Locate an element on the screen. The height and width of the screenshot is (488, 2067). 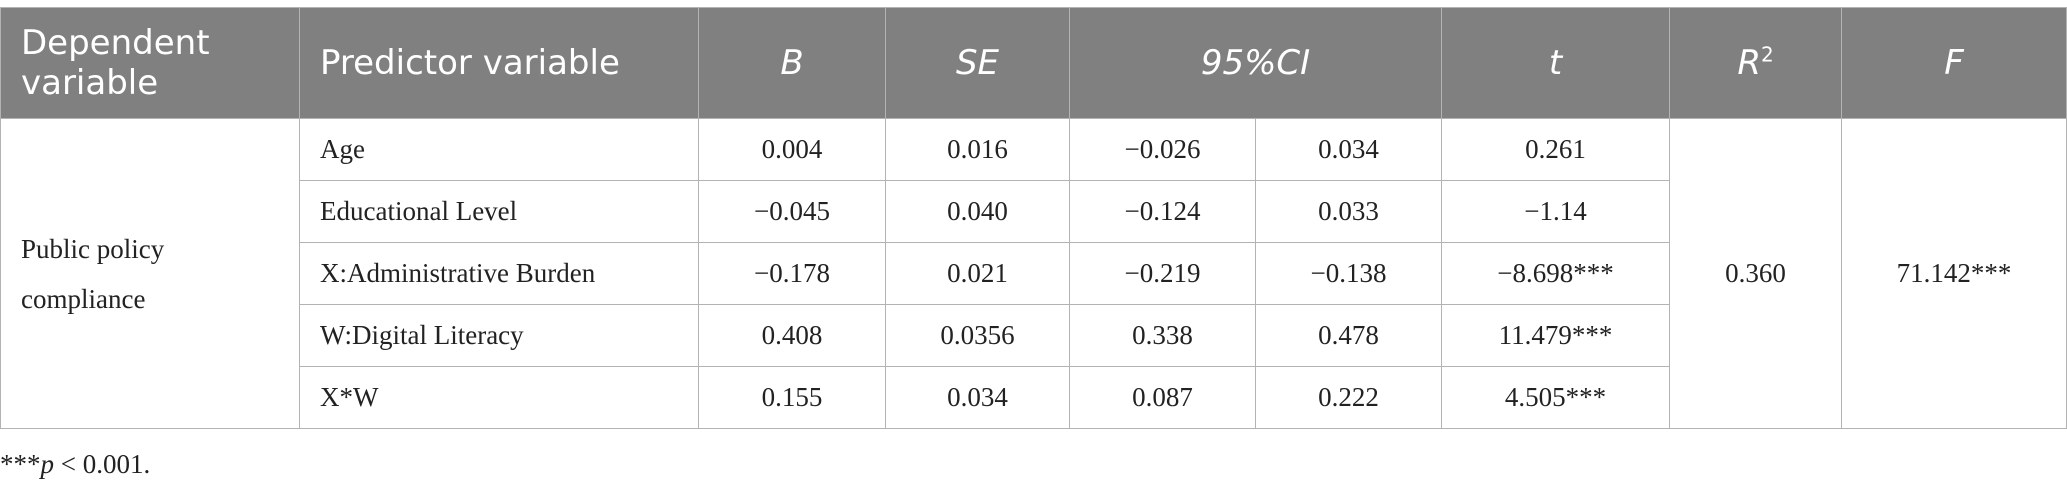
predictor-cell: Educational Level is located at coordinates (499, 211).